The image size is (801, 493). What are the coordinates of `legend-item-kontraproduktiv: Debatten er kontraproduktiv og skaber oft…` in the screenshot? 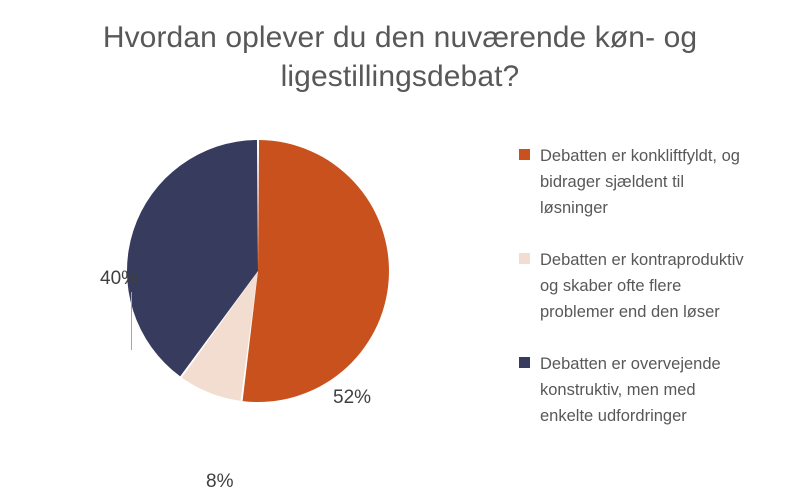 It's located at (655, 286).